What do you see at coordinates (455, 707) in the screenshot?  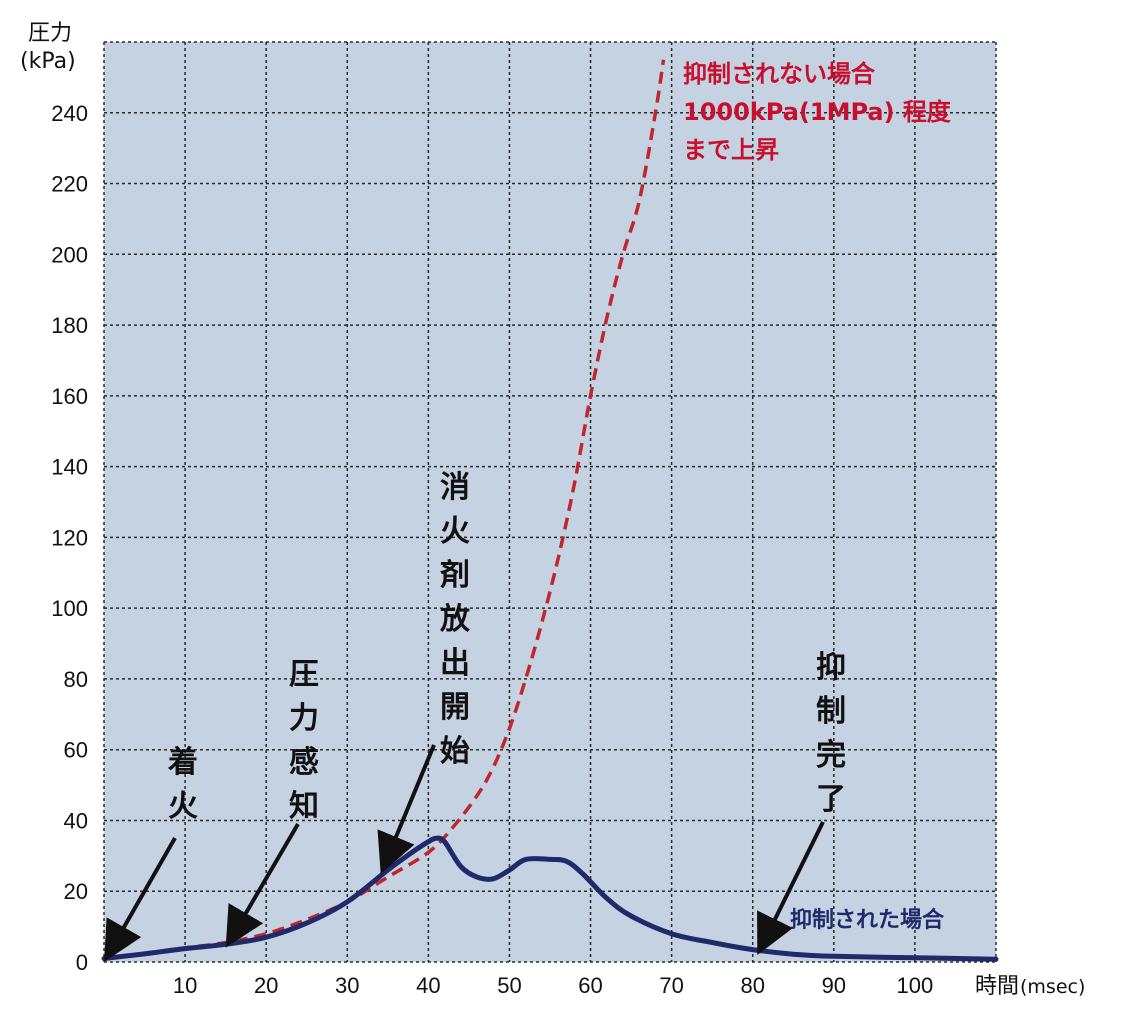 I see `annotation-char: 開` at bounding box center [455, 707].